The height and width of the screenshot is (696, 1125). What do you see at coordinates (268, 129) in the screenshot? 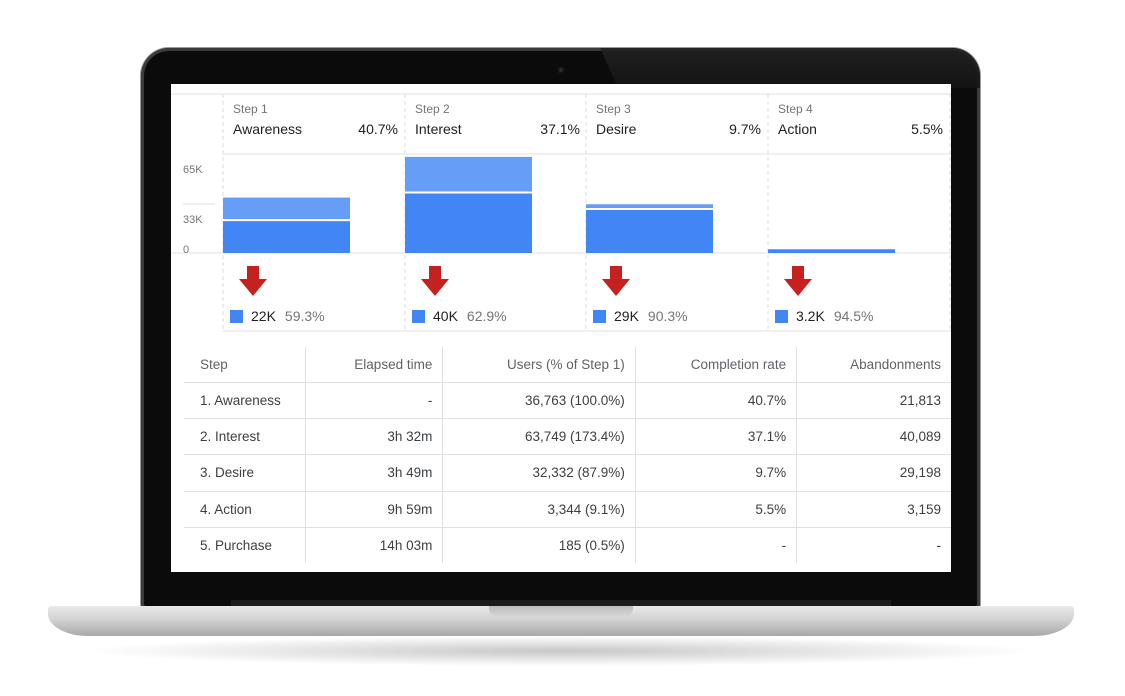
I see `step-name: Awareness` at bounding box center [268, 129].